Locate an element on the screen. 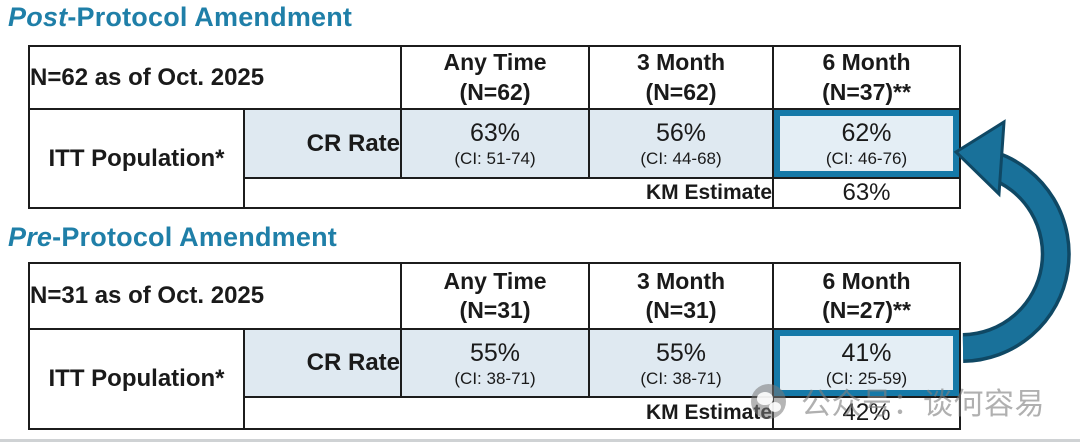  post-km-estimate-label: KM Estimate is located at coordinates (508, 193).